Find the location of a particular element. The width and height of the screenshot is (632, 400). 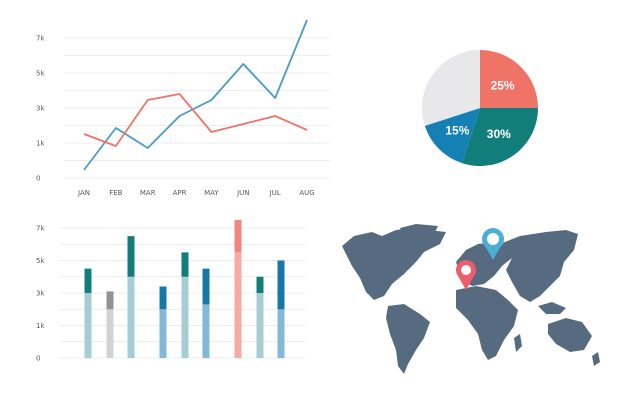

x-tick-label: APR is located at coordinates (180, 193).